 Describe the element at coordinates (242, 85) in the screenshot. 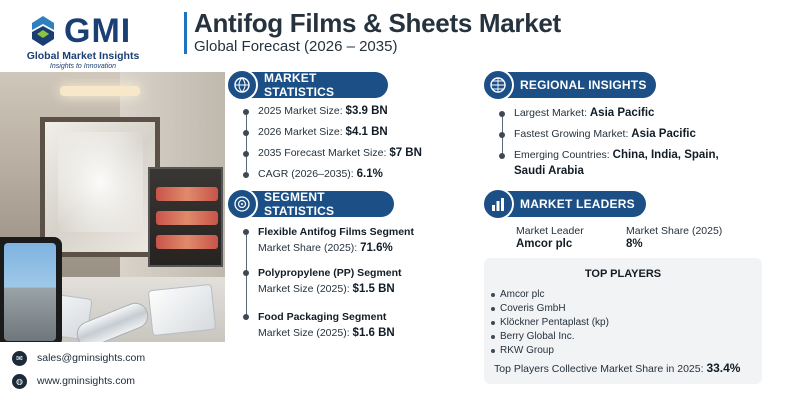

I see `globe-dollar-icon` at that location.